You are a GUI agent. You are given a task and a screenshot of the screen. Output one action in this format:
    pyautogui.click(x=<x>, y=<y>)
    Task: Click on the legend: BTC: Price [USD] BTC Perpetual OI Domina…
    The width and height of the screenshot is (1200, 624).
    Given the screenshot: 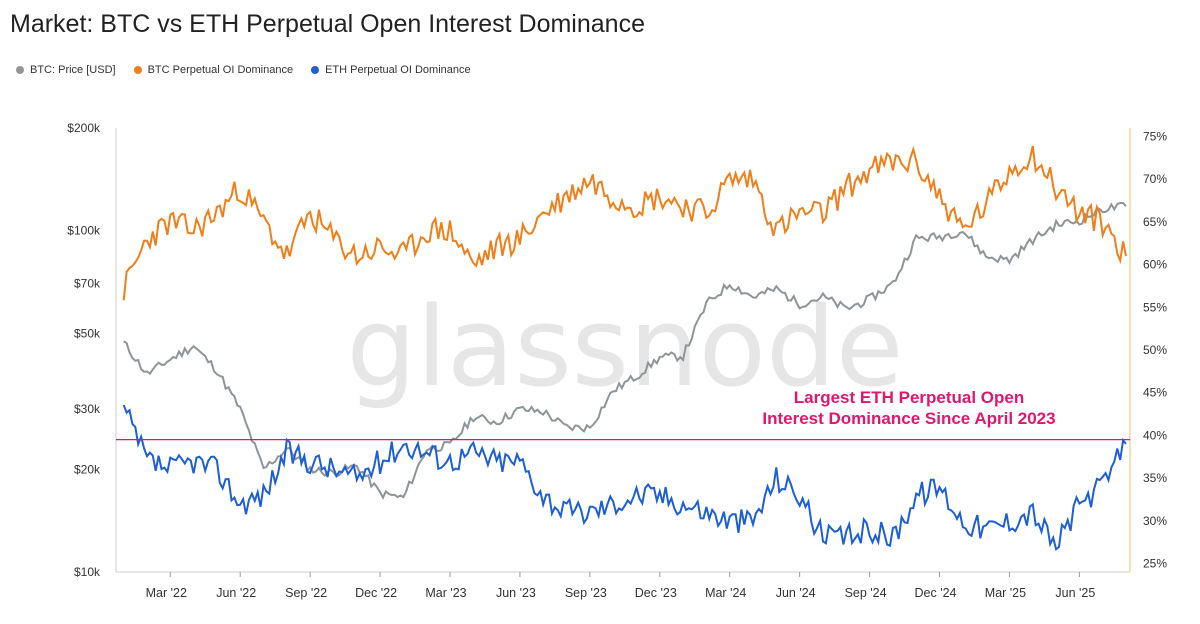 What is the action you would take?
    pyautogui.click(x=243, y=70)
    